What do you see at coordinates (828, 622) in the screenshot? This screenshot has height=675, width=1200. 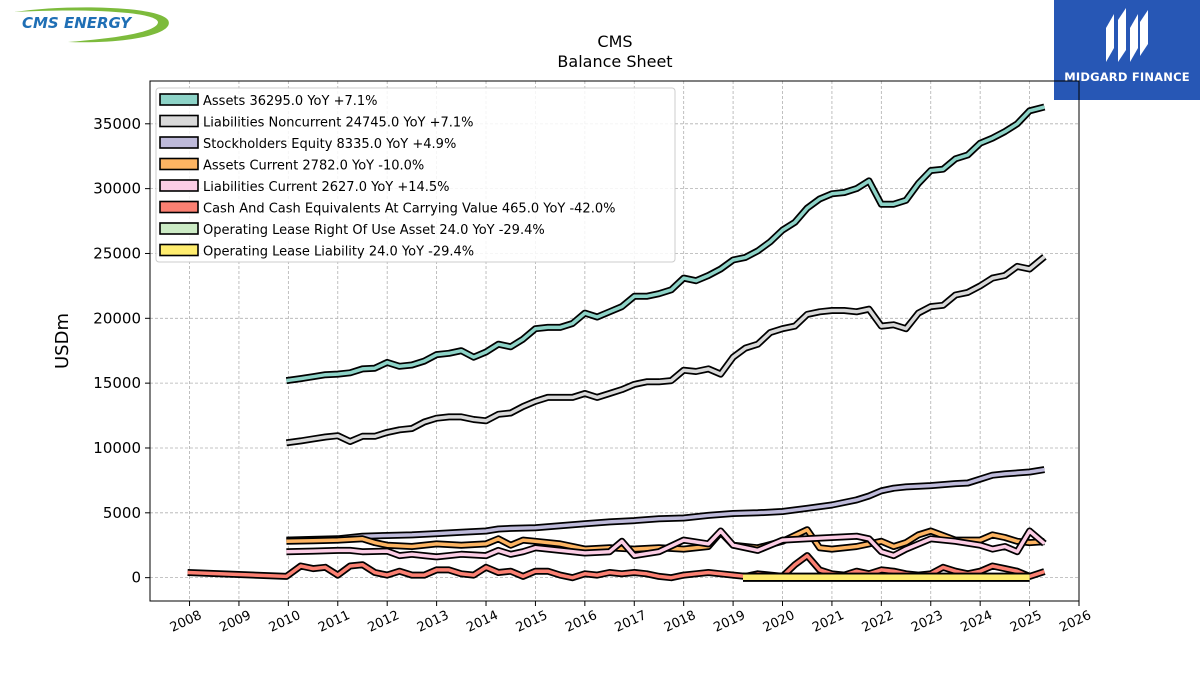 I see `x-tick-label-2021: 2021` at bounding box center [828, 622].